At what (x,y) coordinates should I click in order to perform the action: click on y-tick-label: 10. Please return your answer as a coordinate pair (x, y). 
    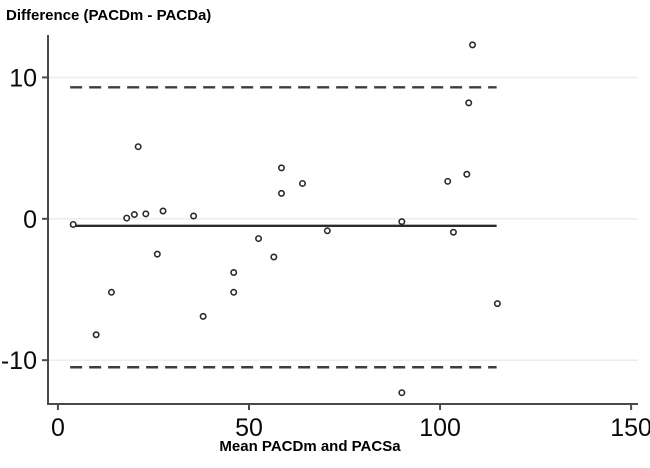
    Looking at the image, I should click on (23, 78).